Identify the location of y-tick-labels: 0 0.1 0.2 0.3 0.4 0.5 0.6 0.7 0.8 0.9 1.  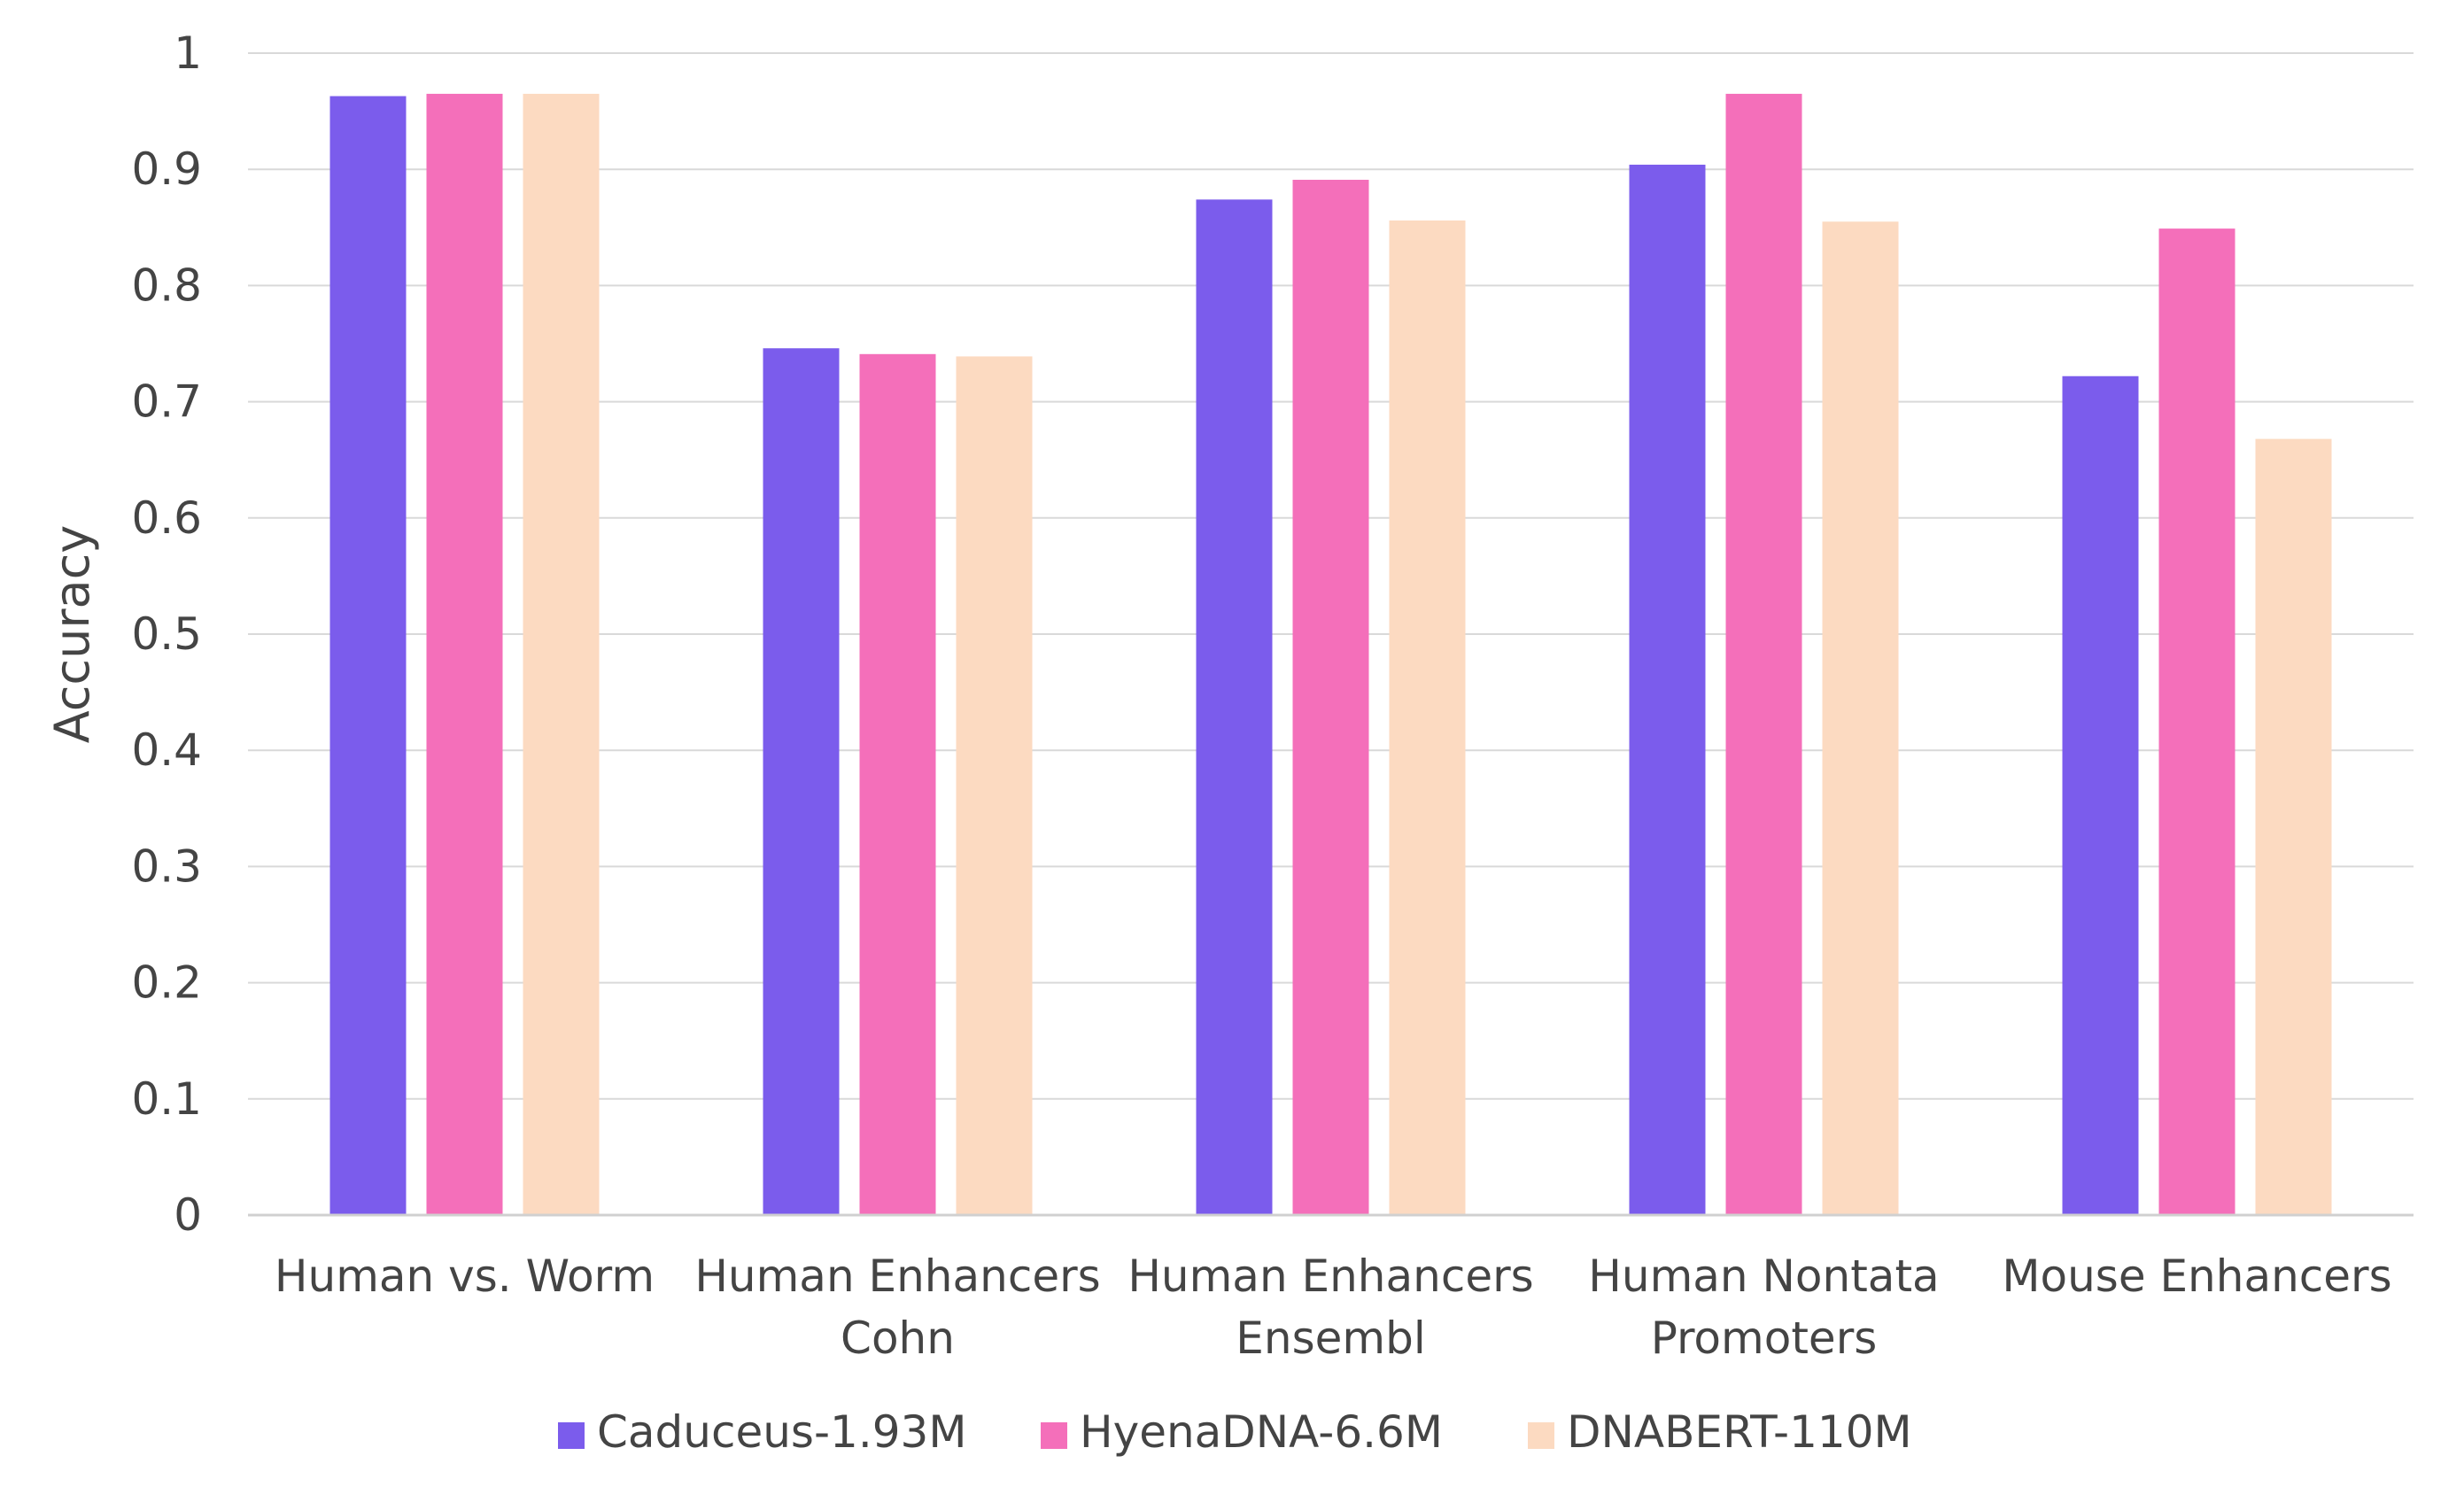
(166, 634).